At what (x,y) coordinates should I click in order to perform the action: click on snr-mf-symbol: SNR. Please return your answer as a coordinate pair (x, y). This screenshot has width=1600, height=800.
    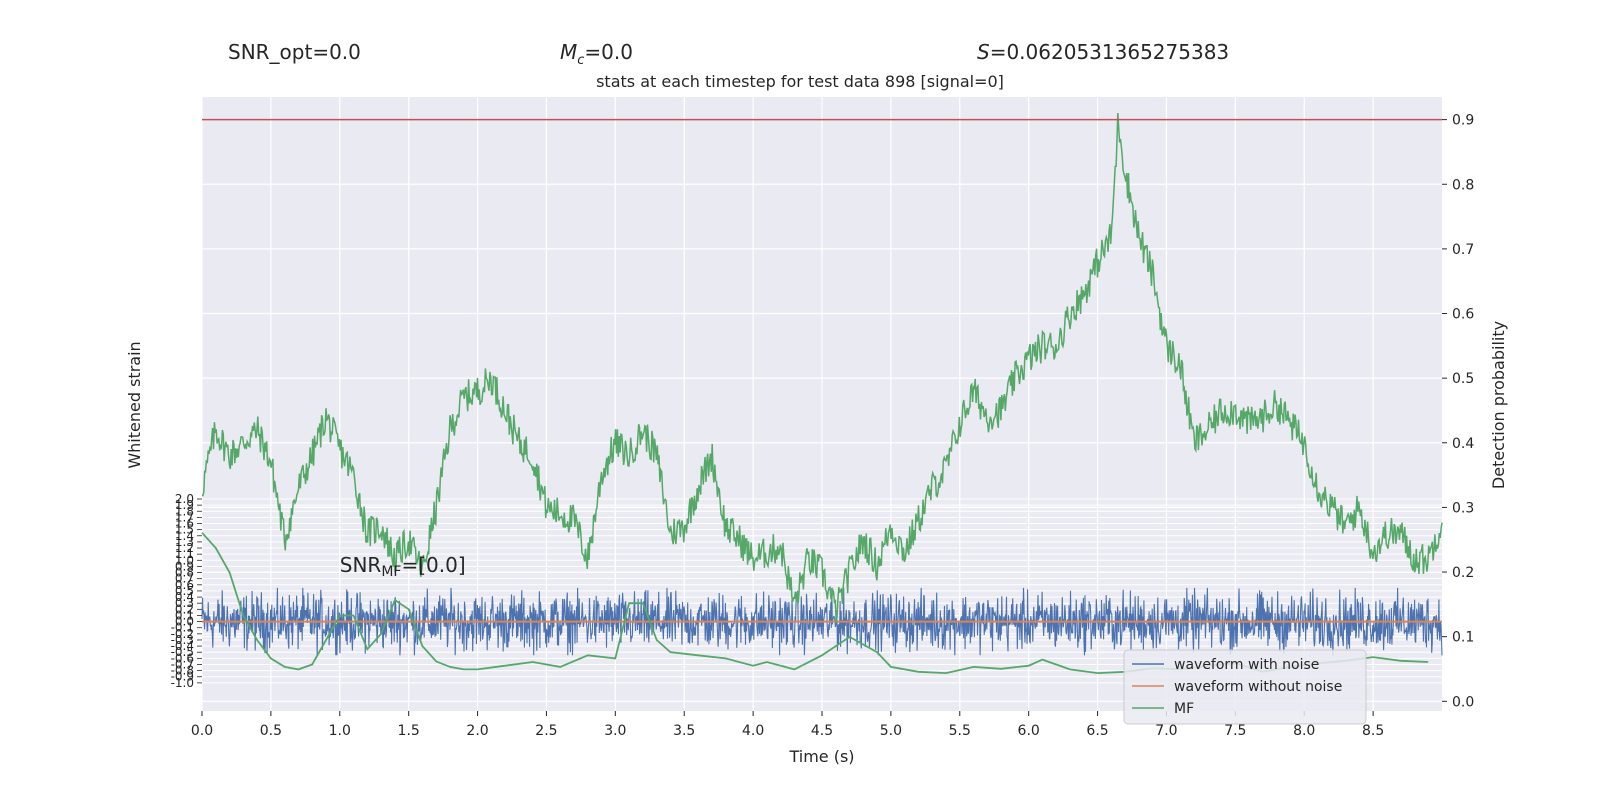
    Looking at the image, I should click on (361, 565).